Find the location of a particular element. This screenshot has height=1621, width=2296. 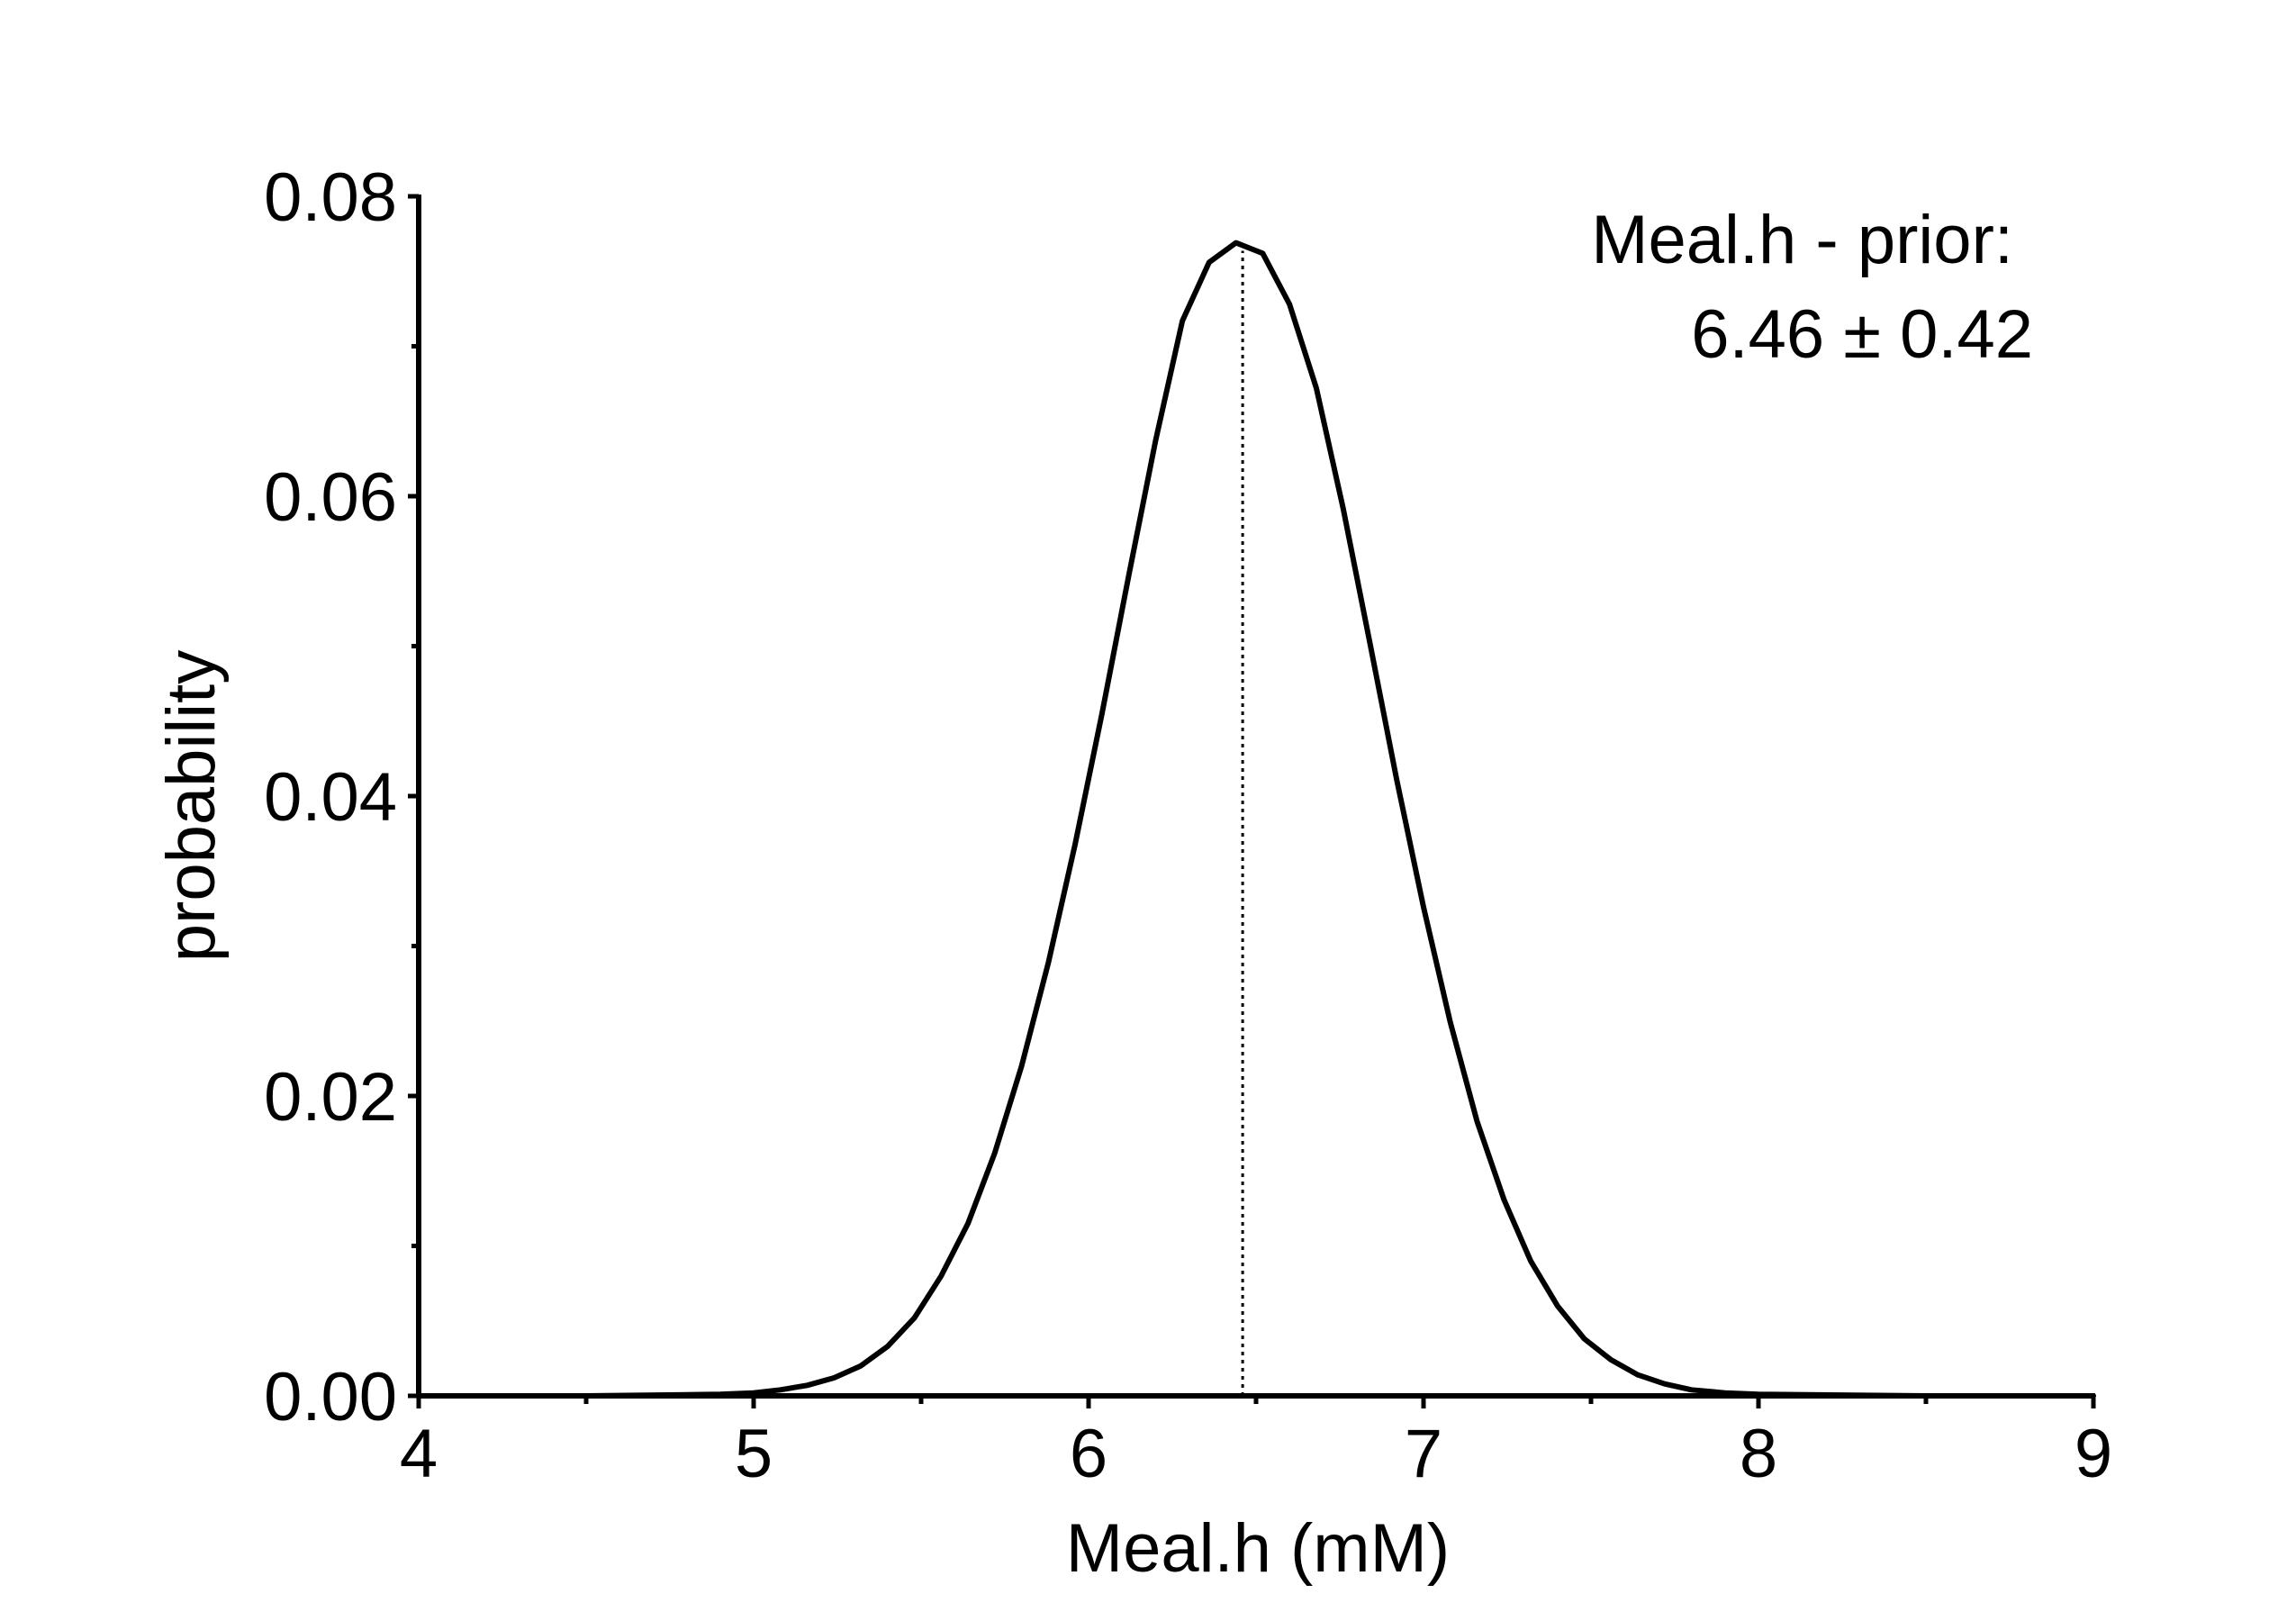

annotation-line-2: 6.46 ± 0.42 is located at coordinates (1862, 334).